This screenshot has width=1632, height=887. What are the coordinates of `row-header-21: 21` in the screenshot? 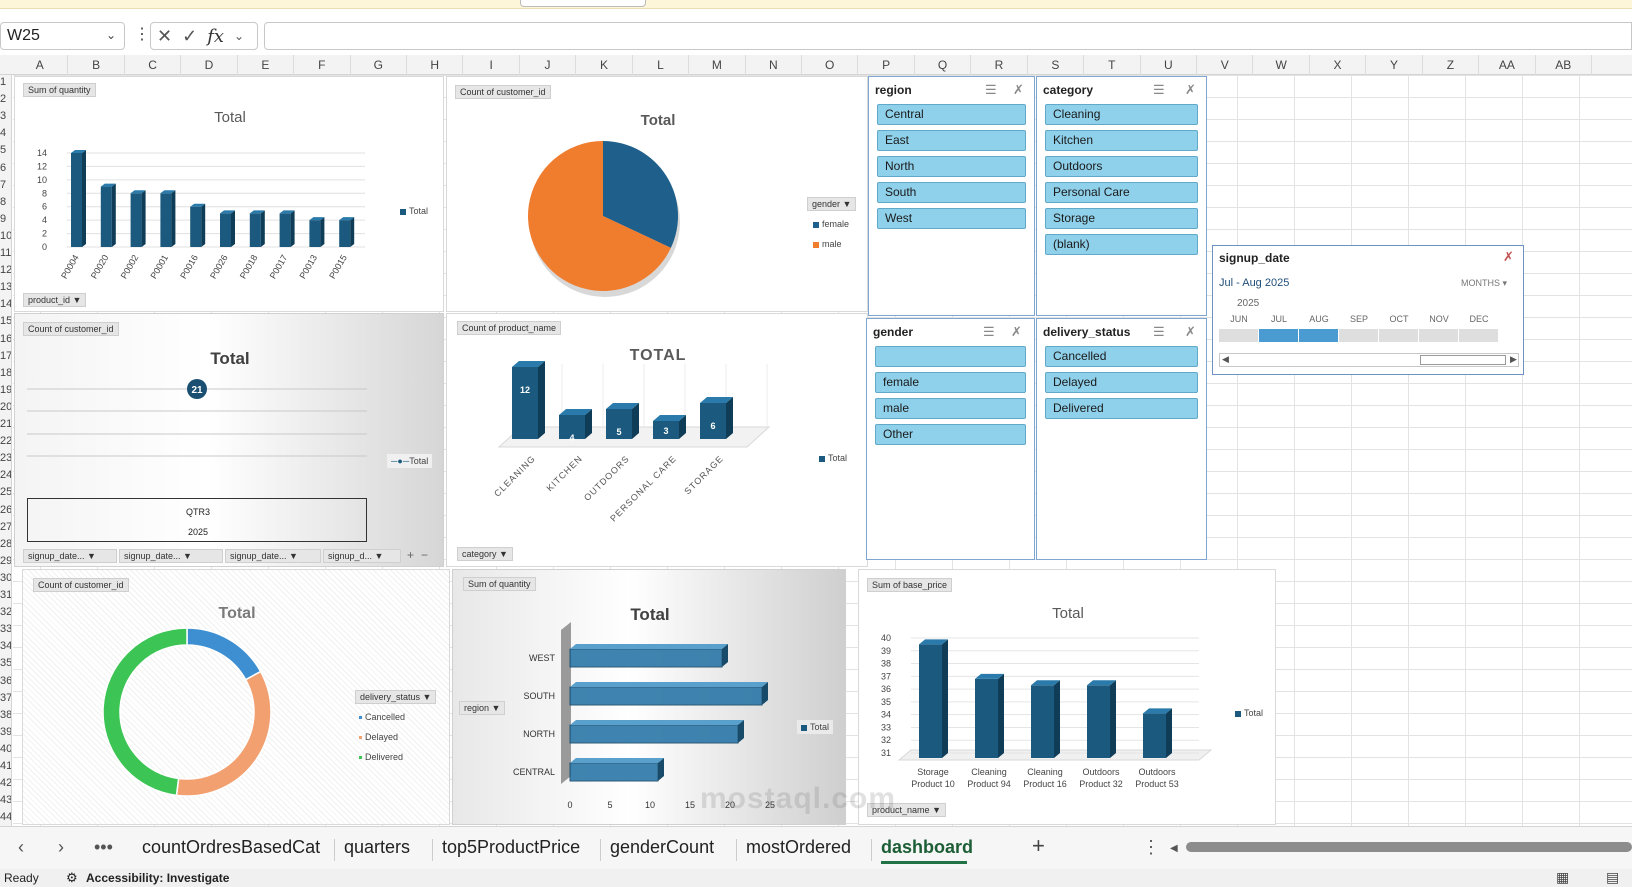 It's located at (6, 424).